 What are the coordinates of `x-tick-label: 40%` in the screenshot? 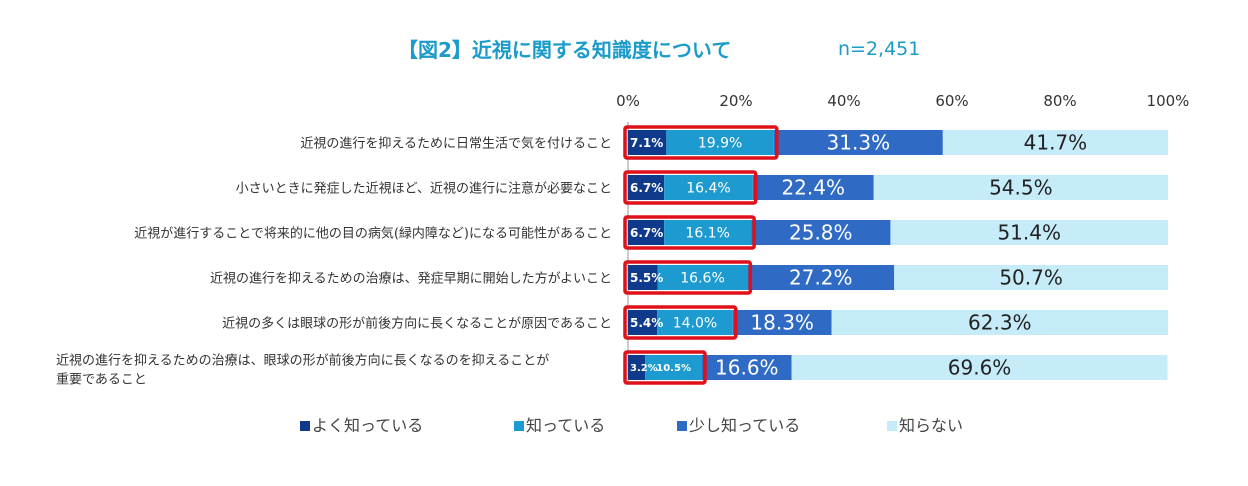 It's located at (843, 101).